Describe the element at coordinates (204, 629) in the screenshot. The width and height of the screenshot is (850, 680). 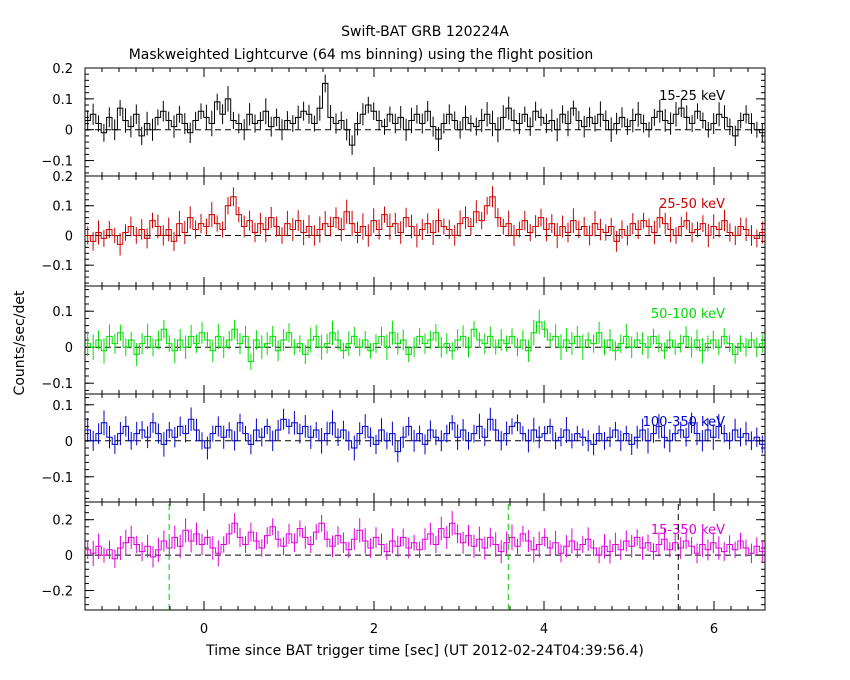
I see `x-tick-label: 0` at that location.